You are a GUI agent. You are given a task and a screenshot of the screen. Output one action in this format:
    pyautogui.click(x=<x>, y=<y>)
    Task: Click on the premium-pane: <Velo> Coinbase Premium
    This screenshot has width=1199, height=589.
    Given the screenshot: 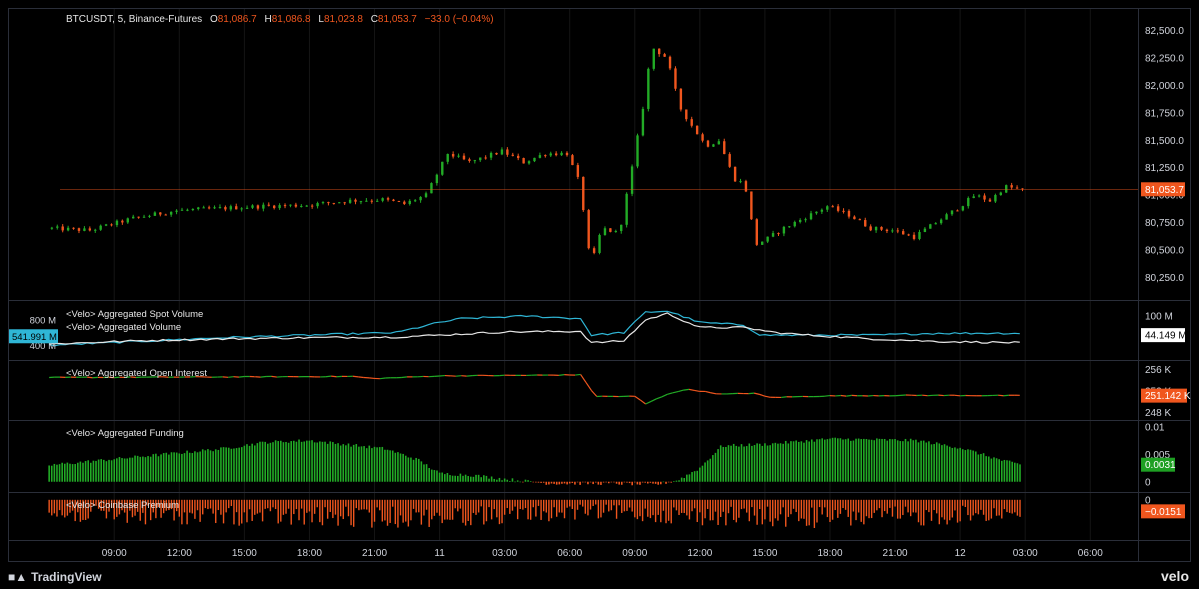 What is the action you would take?
    pyautogui.click(x=534, y=513)
    